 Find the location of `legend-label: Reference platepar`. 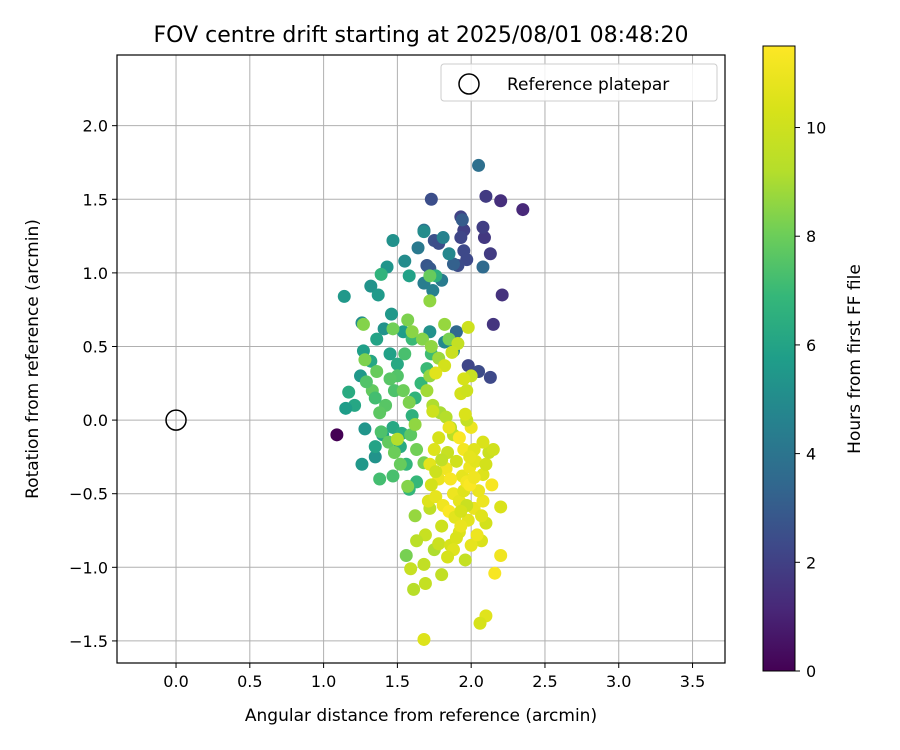

legend-label: Reference platepar is located at coordinates (588, 85).